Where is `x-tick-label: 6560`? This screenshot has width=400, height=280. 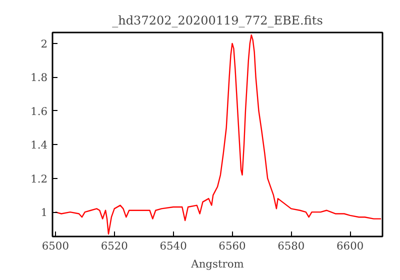
x-tick-label: 6560 is located at coordinates (232, 246).